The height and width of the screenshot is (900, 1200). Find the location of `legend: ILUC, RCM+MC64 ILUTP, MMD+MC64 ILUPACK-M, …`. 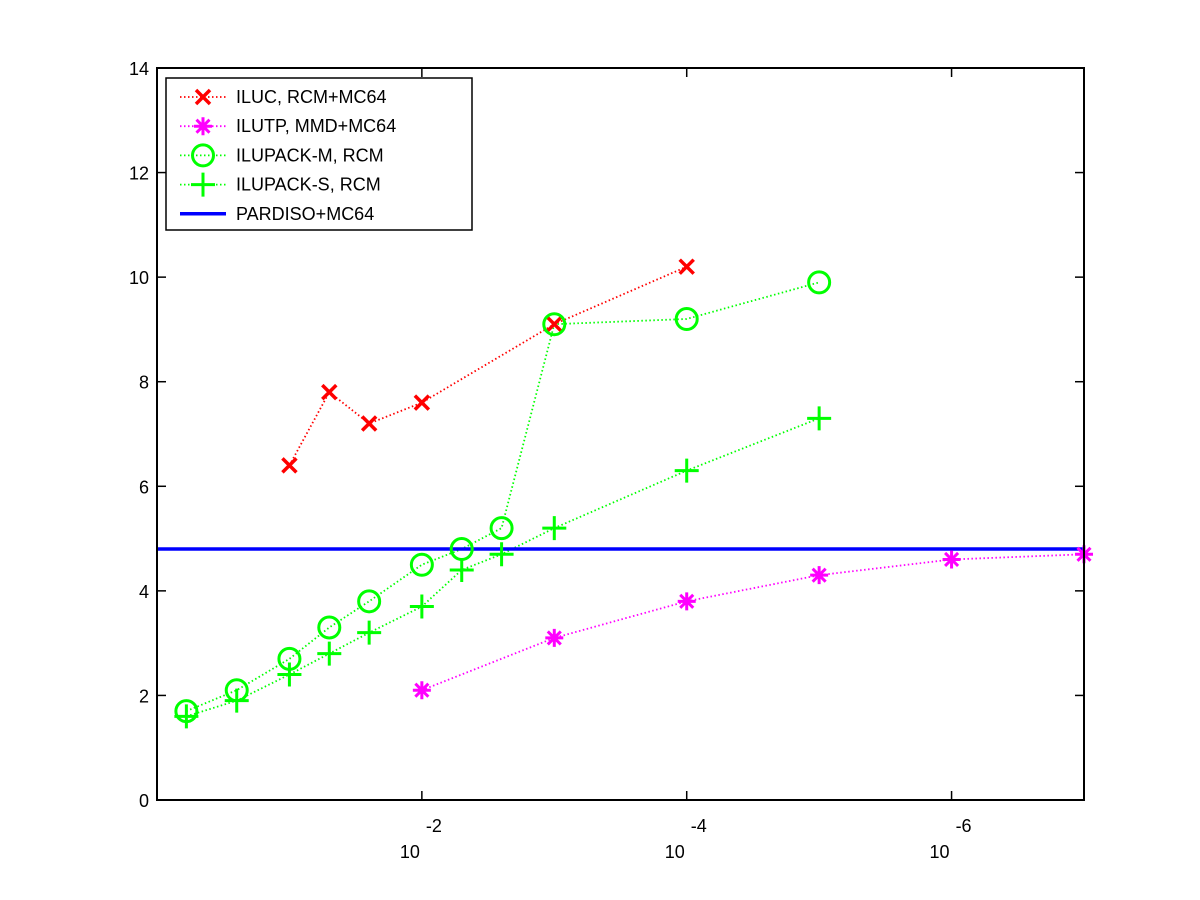

legend: ILUC, RCM+MC64 ILUTP, MMD+MC64 ILUPACK-M, … is located at coordinates (319, 154).